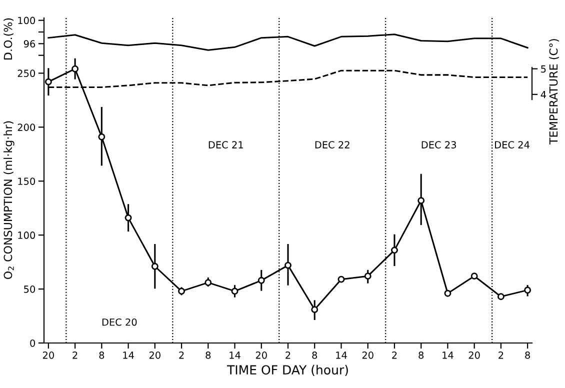  I want to click on annotation: DEC 24, so click(512, 144).